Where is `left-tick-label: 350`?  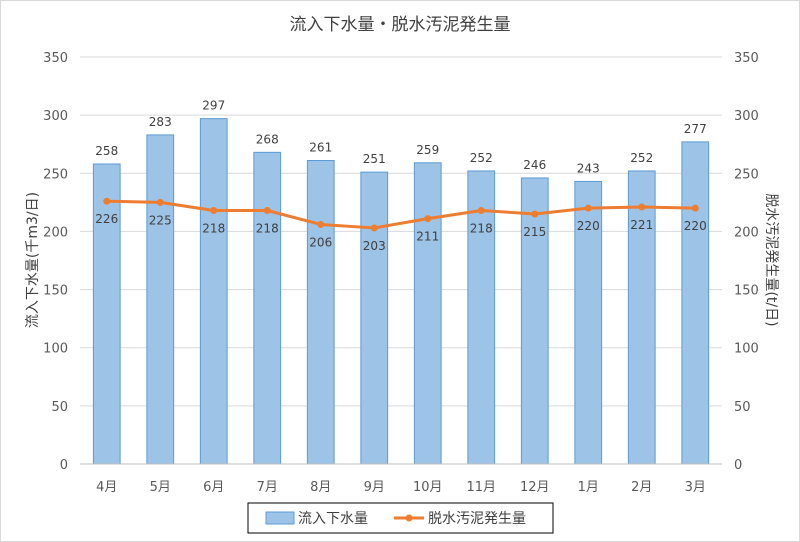 left-tick-label: 350 is located at coordinates (55, 58).